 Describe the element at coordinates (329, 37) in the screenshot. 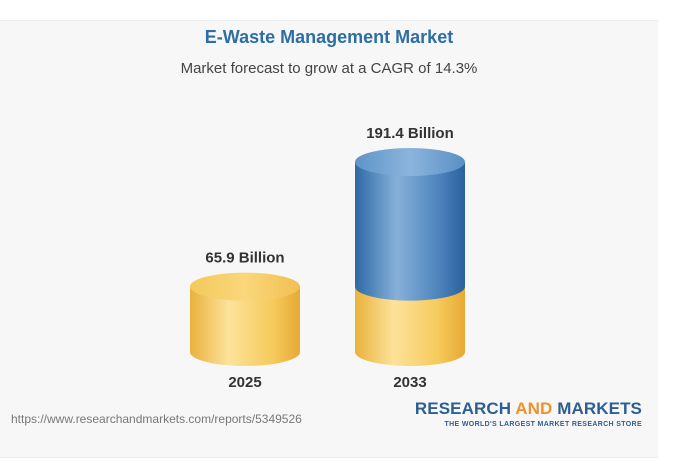

I see `chart-title: E-Waste Management Market` at that location.